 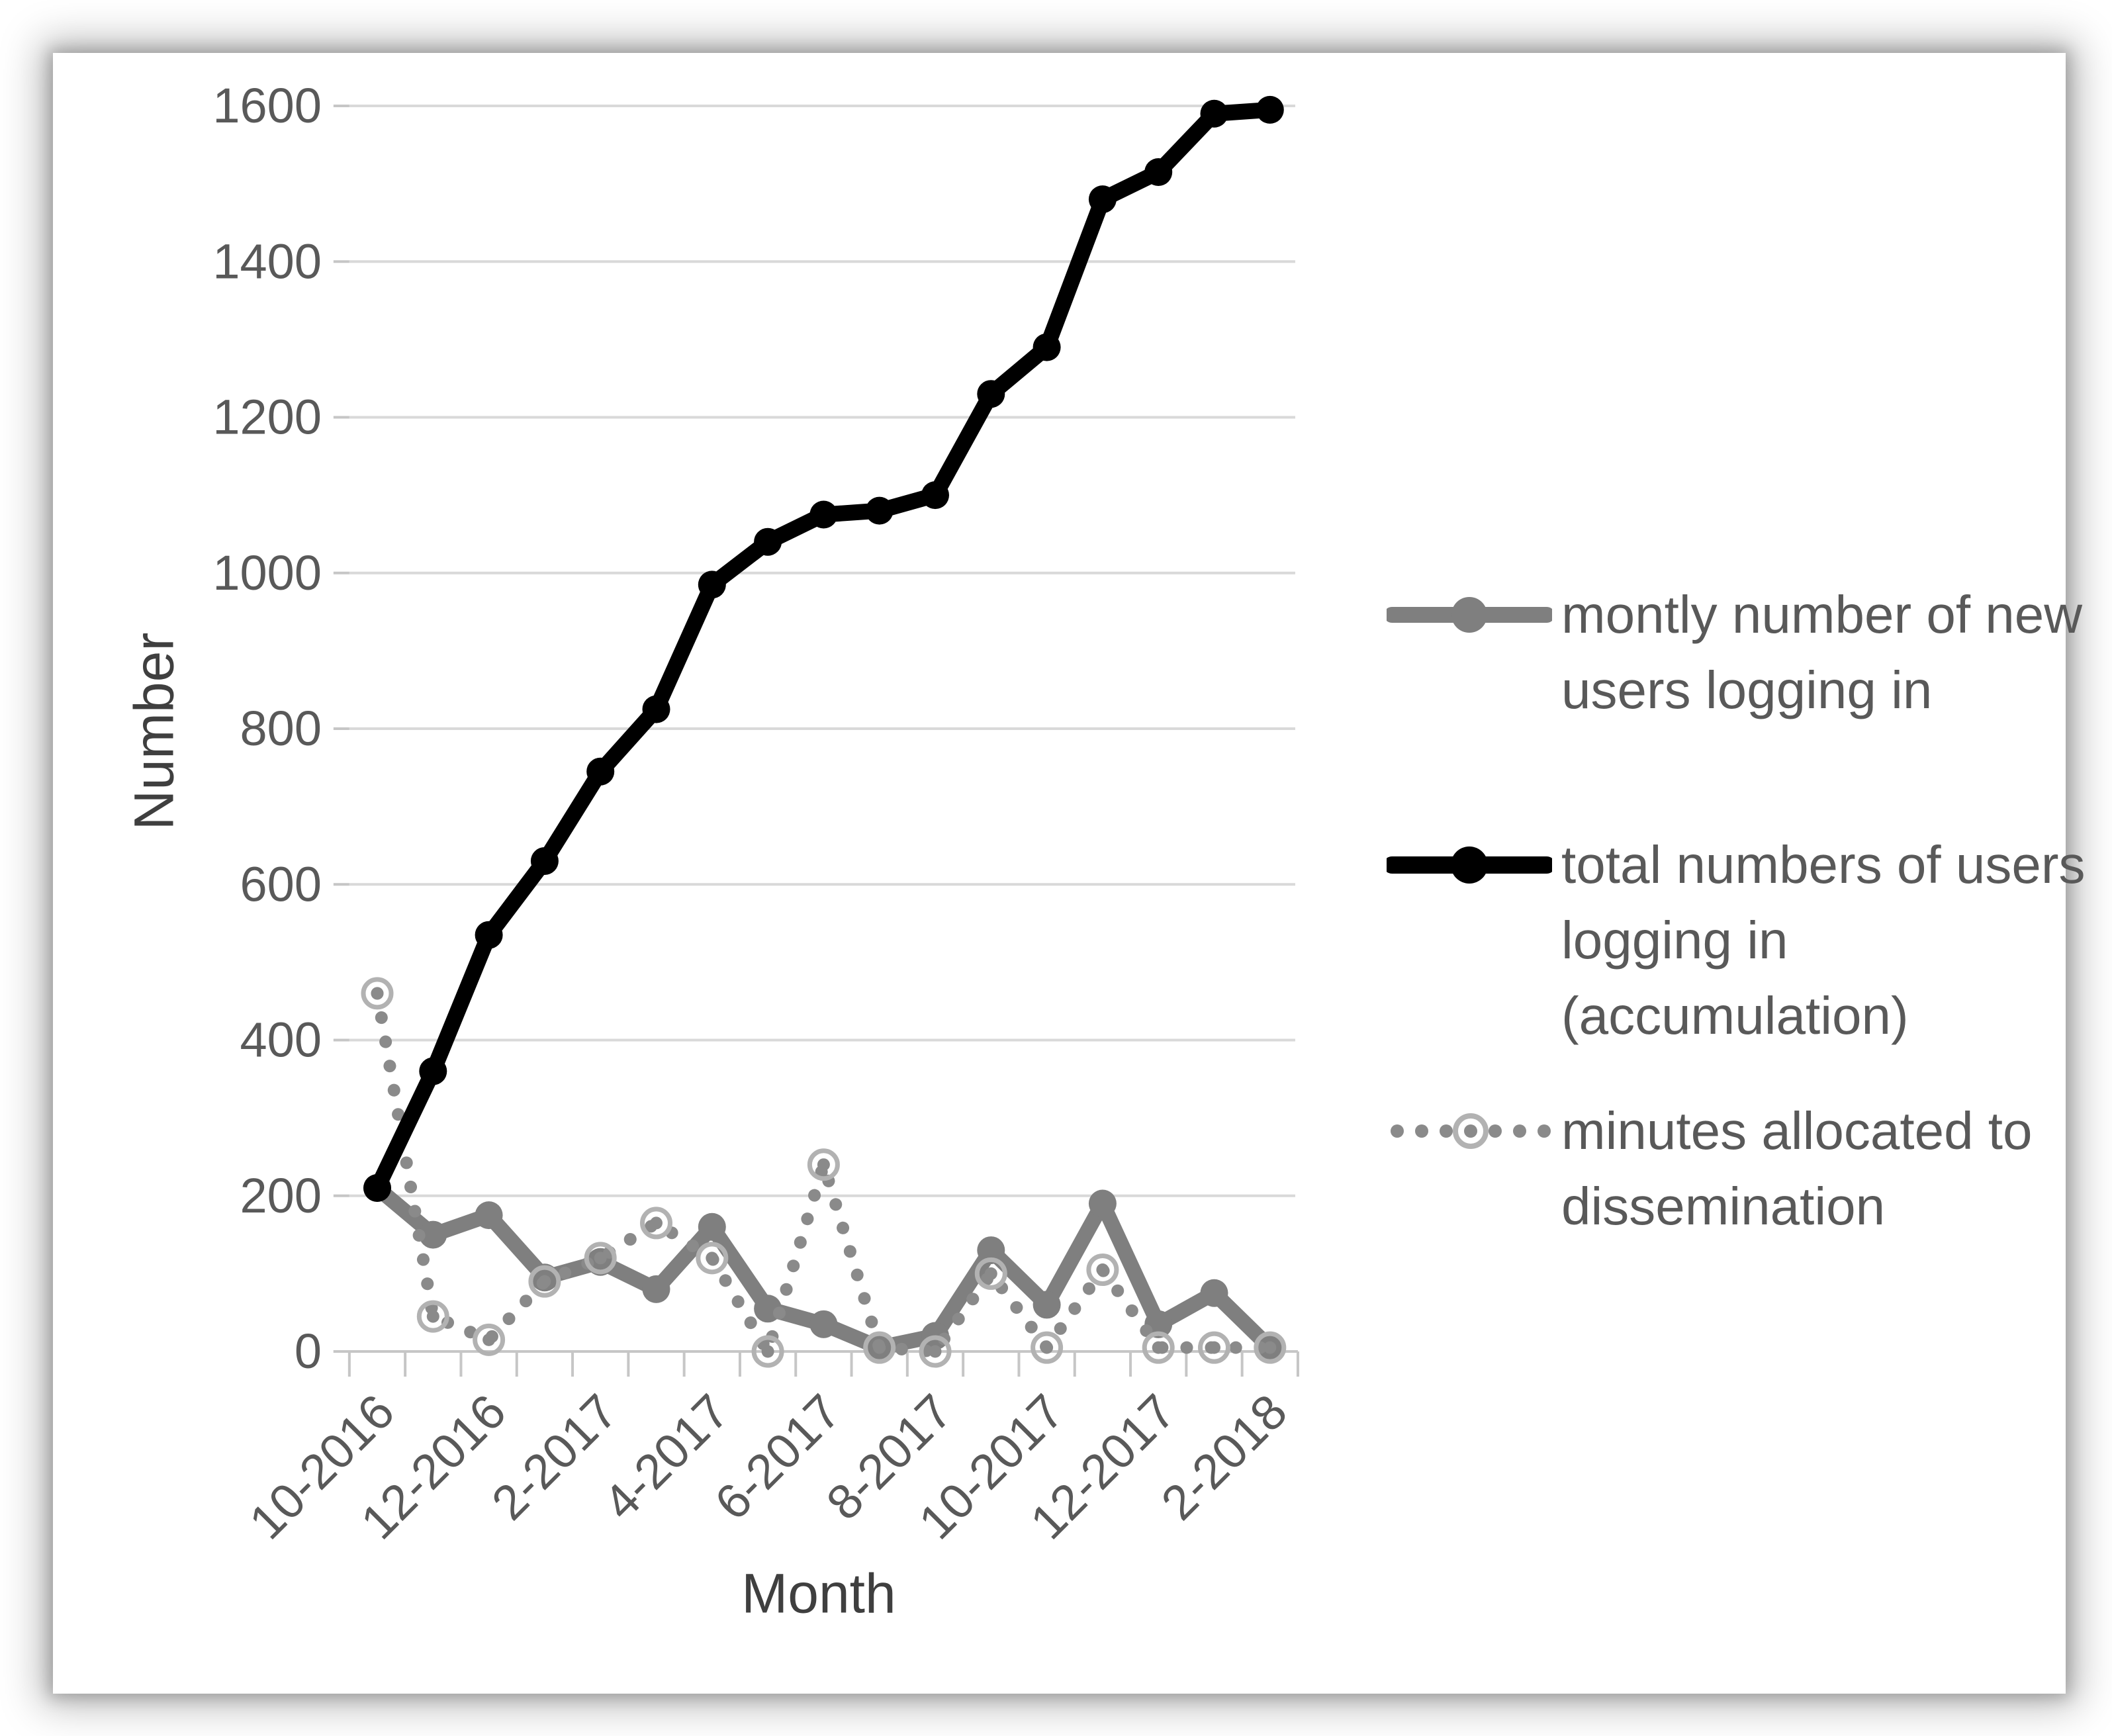 I want to click on y-tick-label: 1600, so click(x=267, y=105).